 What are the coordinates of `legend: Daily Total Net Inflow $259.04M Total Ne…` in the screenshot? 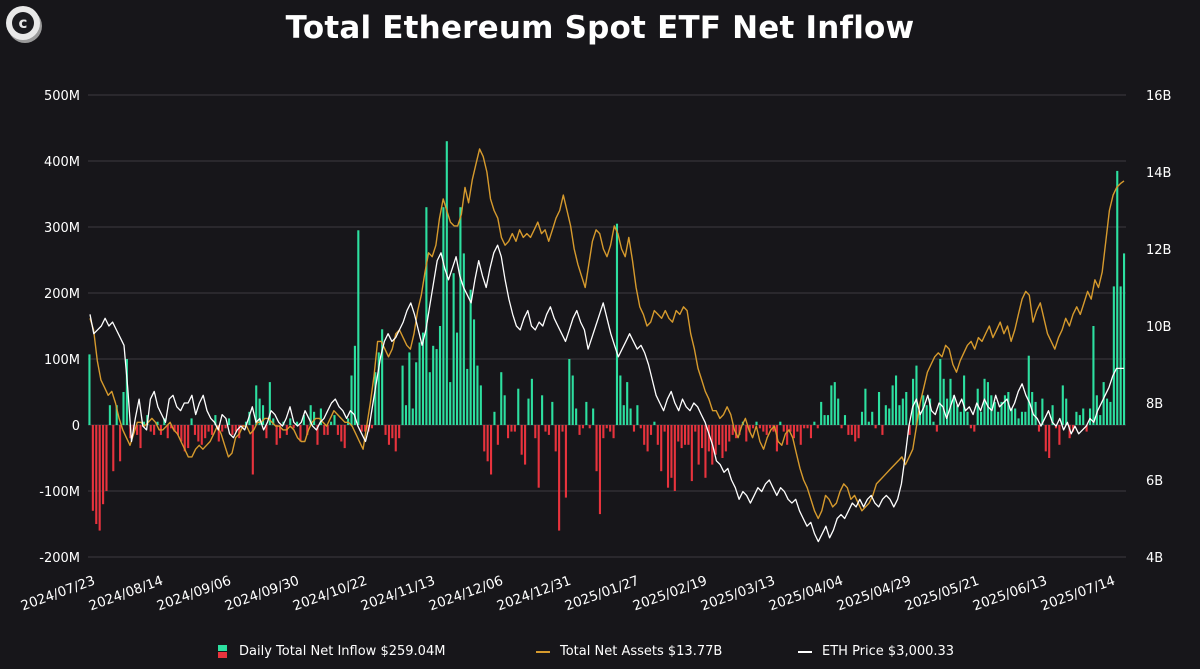 It's located at (600, 655).